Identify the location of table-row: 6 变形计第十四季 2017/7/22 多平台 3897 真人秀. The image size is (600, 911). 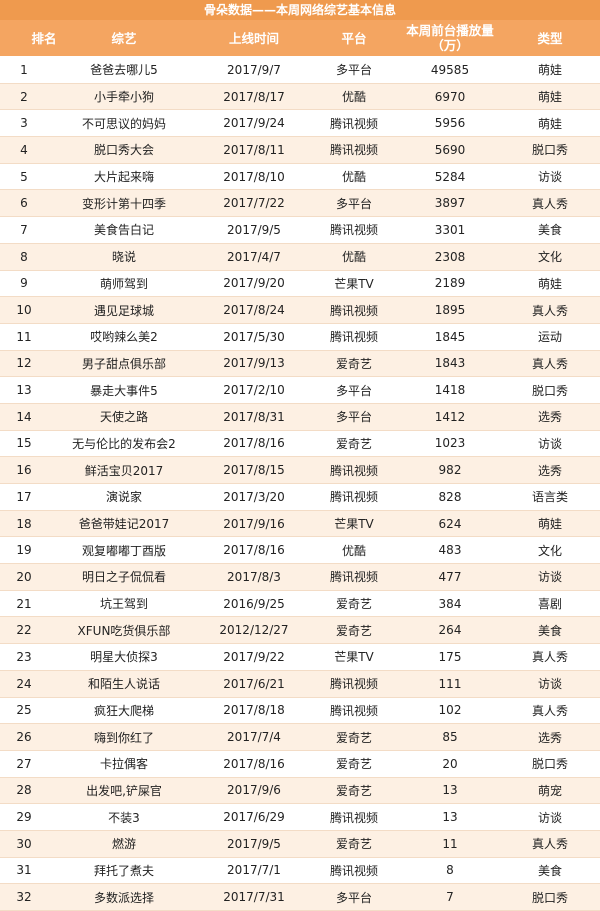
(300, 203).